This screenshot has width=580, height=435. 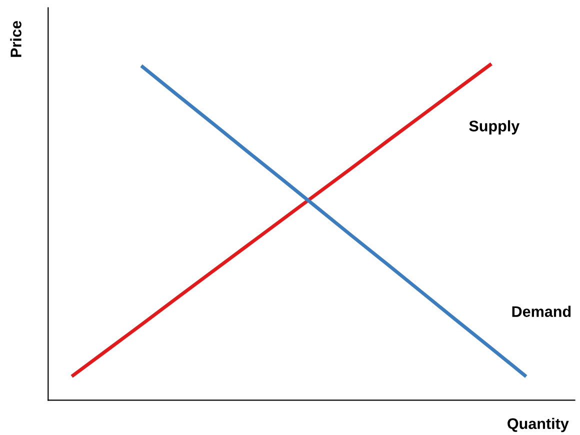 I want to click on text: Demand, so click(x=541, y=311).